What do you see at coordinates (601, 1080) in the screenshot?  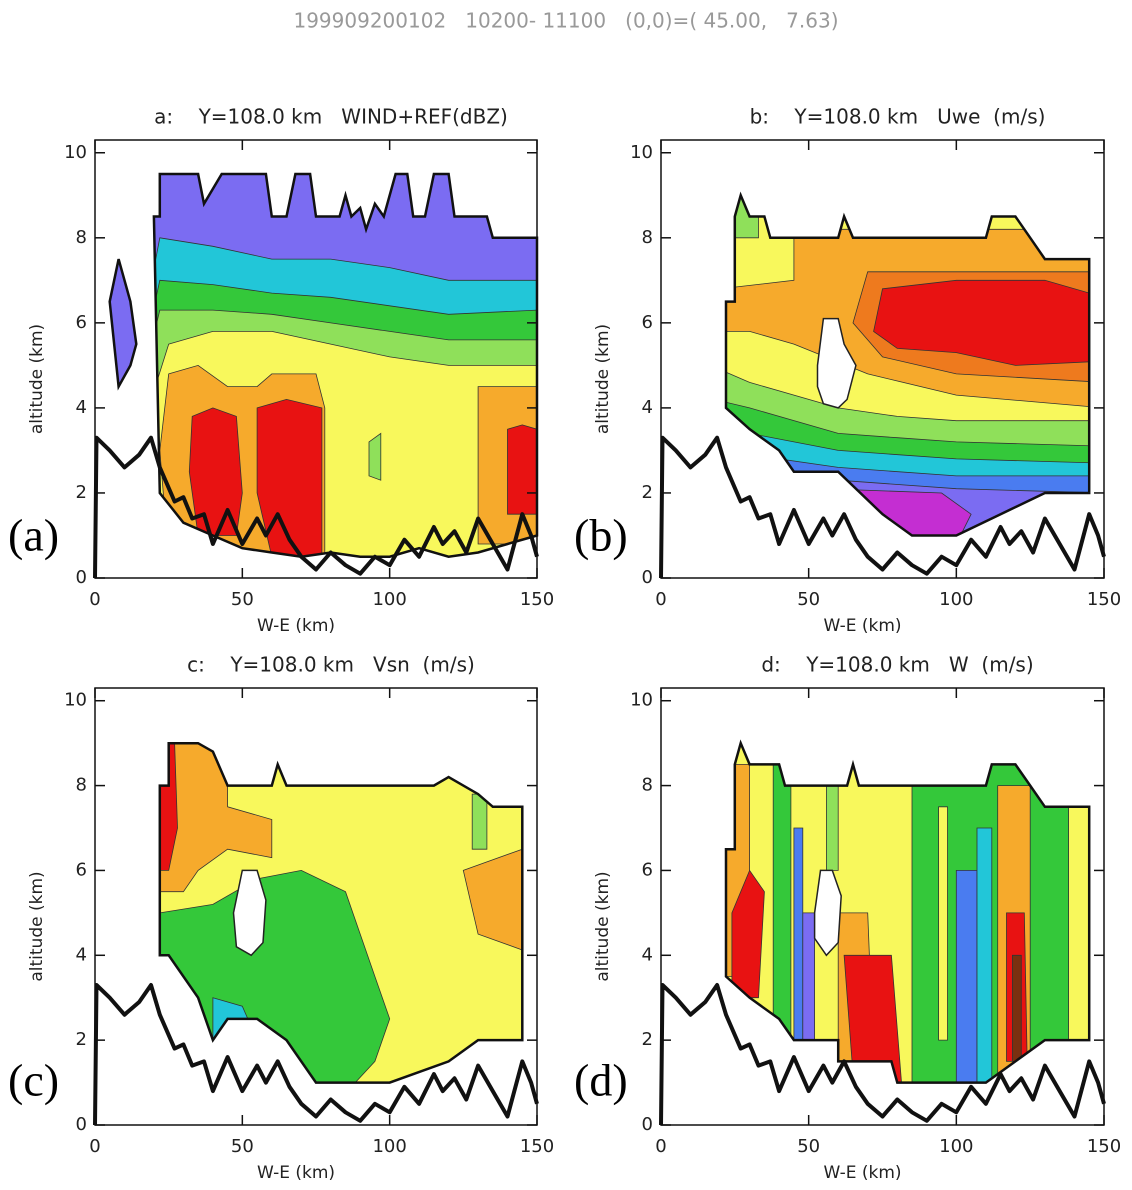 I see `panel-label: (d)` at bounding box center [601, 1080].